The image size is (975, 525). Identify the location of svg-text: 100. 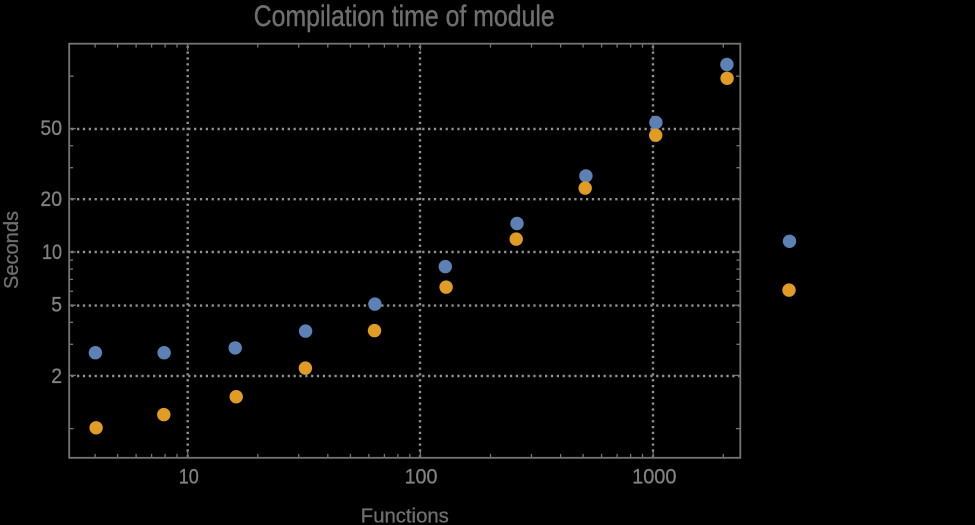
(421, 476).